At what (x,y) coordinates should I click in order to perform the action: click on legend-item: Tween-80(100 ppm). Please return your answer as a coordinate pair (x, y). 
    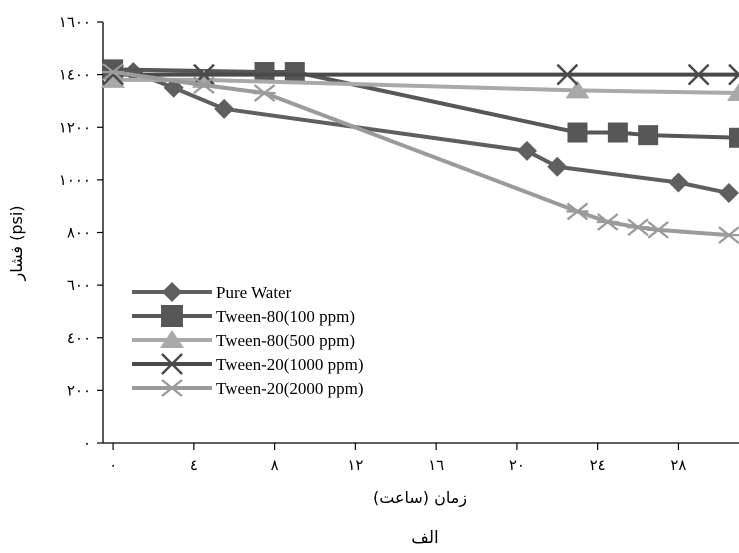
    Looking at the image, I should click on (243, 316).